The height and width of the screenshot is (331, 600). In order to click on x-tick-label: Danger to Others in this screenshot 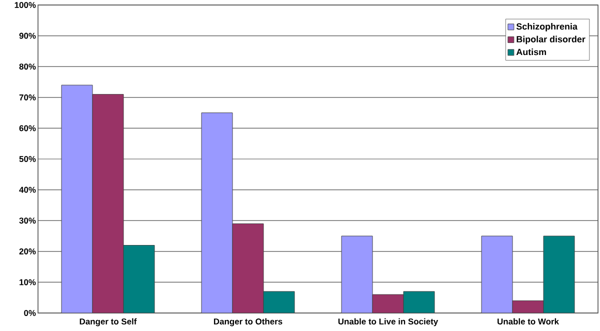, I will do `click(248, 322)`.